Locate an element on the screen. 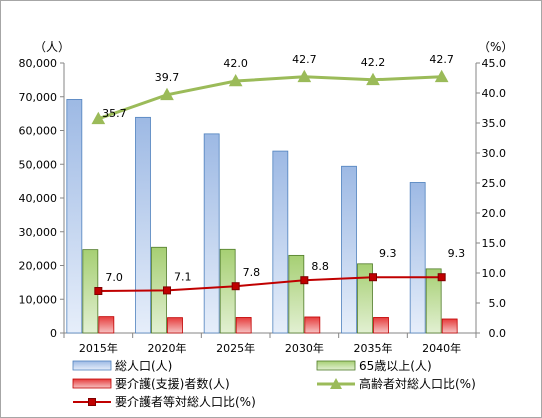 The width and height of the screenshot is (542, 418). data-label: 42.0 is located at coordinates (235, 63).